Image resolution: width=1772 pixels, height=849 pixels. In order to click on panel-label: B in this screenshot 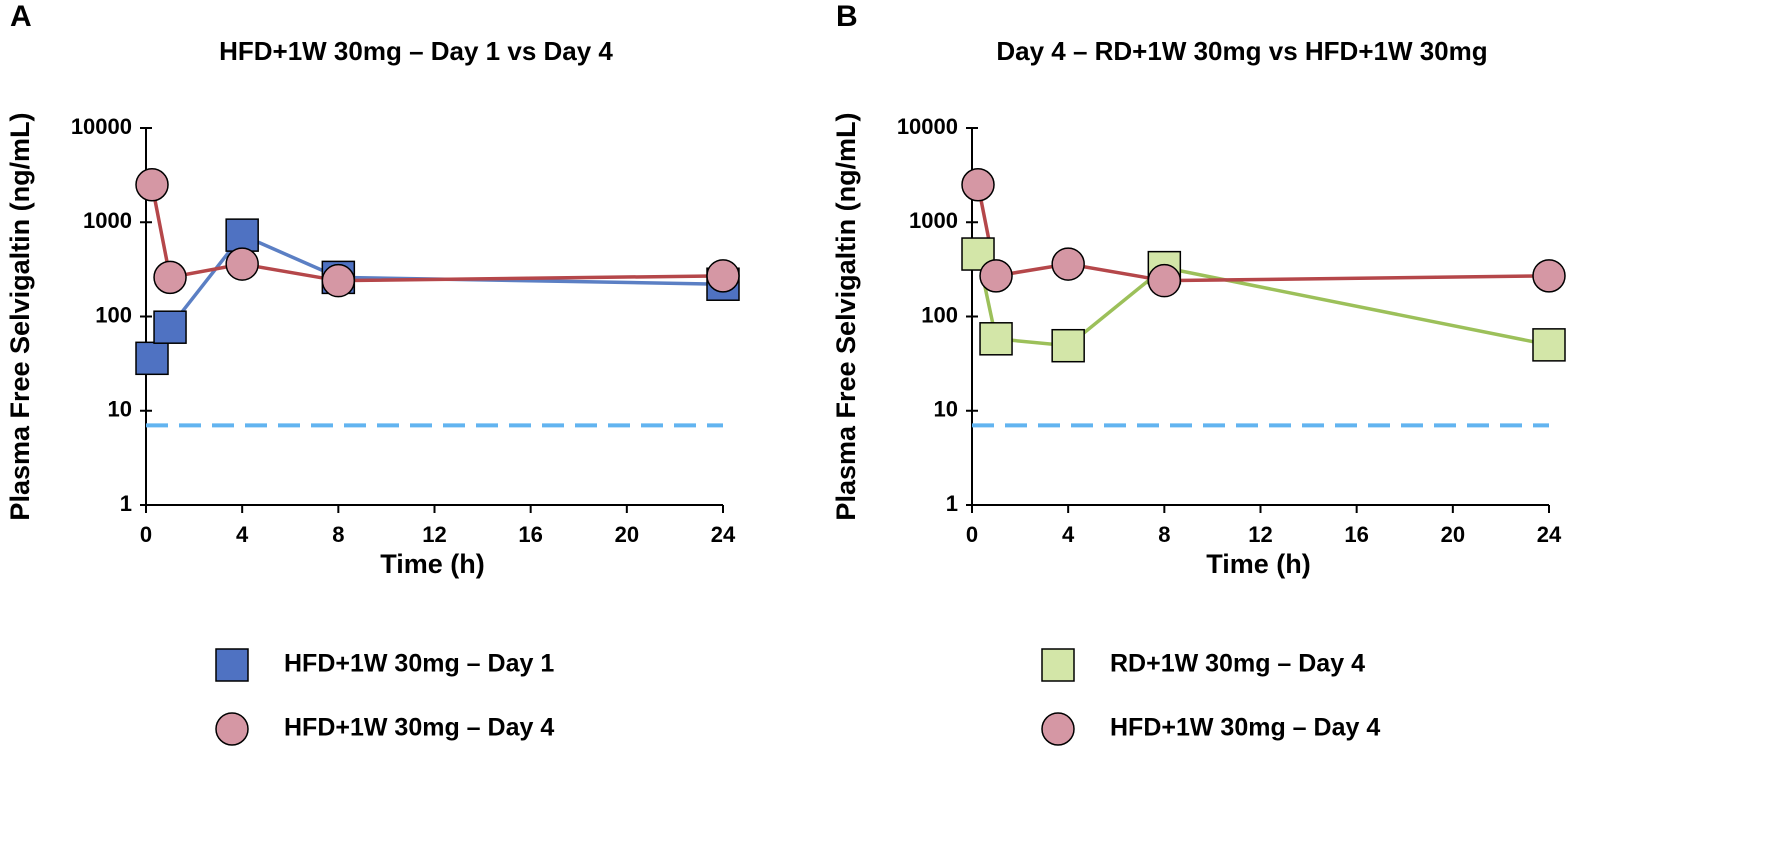, I will do `click(847, 16)`.